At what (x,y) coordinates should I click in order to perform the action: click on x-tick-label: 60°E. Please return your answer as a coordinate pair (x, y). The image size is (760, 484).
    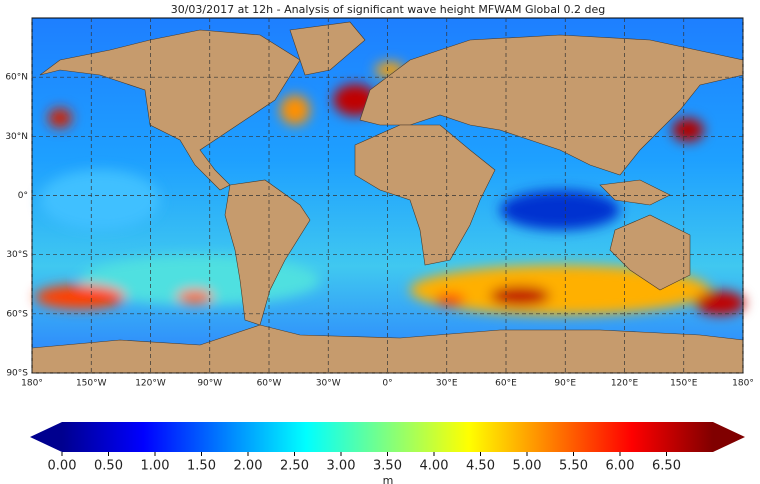
    Looking at the image, I should click on (506, 384).